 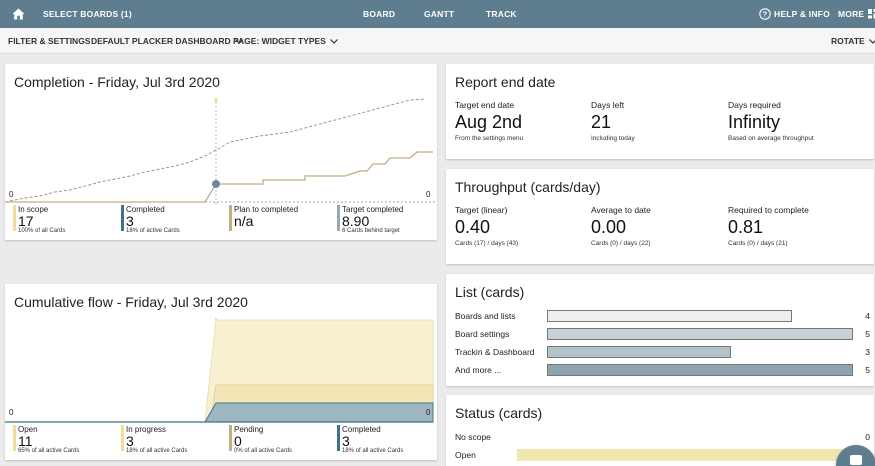 What do you see at coordinates (848, 41) in the screenshot?
I see `rotate-label: ROTATE` at bounding box center [848, 41].